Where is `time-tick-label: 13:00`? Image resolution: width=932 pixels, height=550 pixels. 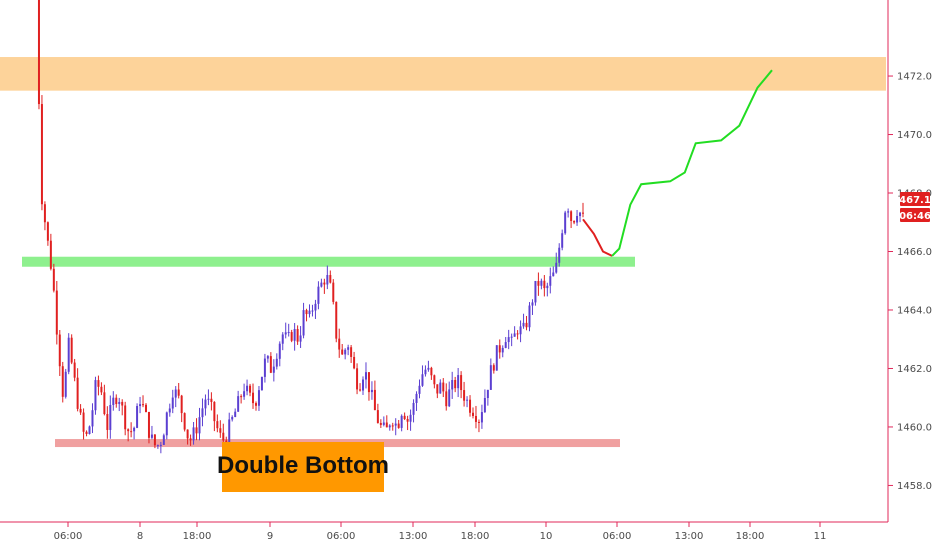
time-tick-label: 13:00 is located at coordinates (689, 536).